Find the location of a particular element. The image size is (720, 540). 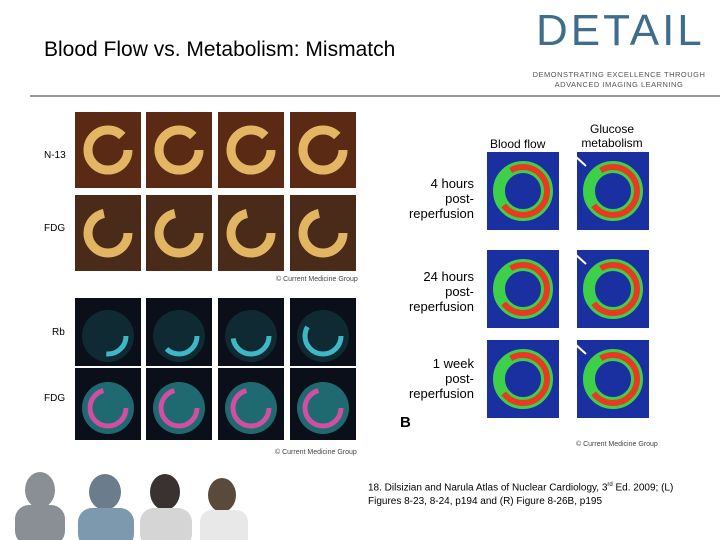

row-label: 24 hours post- reperfusion is located at coordinates (441, 291).